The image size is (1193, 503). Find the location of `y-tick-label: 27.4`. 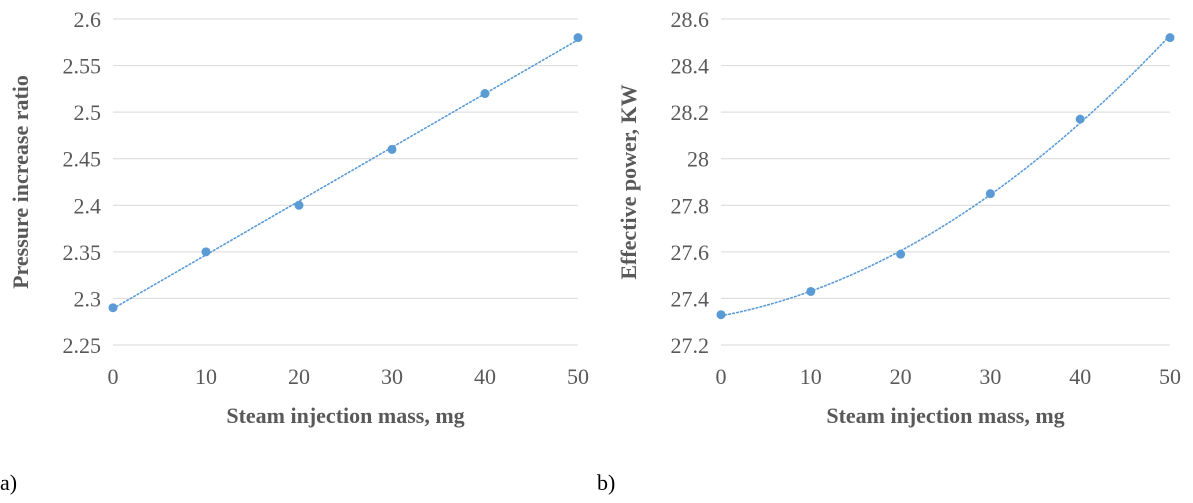

y-tick-label: 27.4 is located at coordinates (690, 298).